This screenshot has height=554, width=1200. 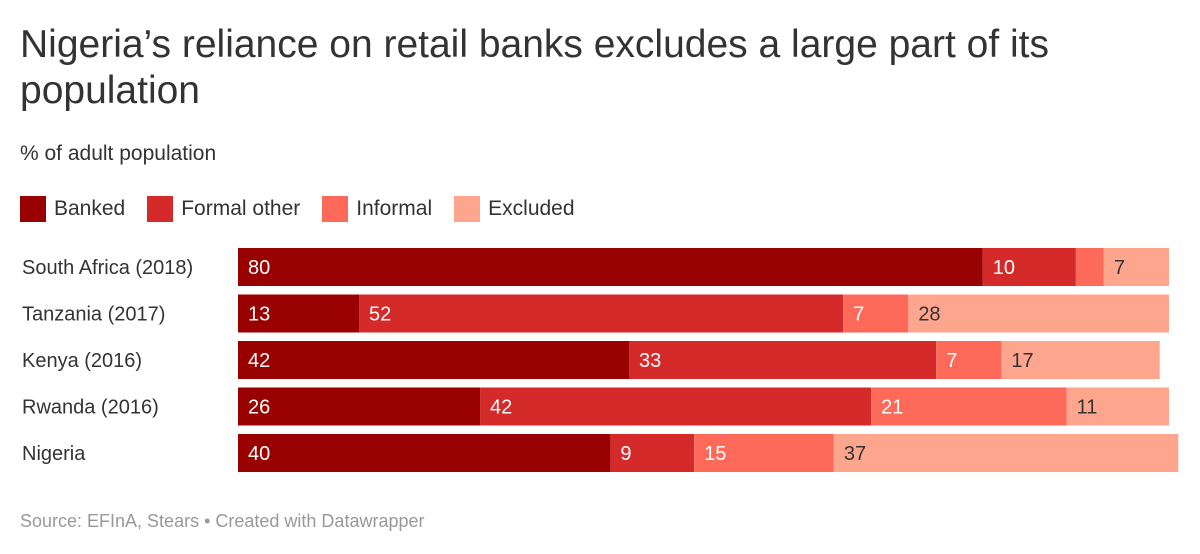 What do you see at coordinates (380, 315) in the screenshot?
I see `data-label: 52` at bounding box center [380, 315].